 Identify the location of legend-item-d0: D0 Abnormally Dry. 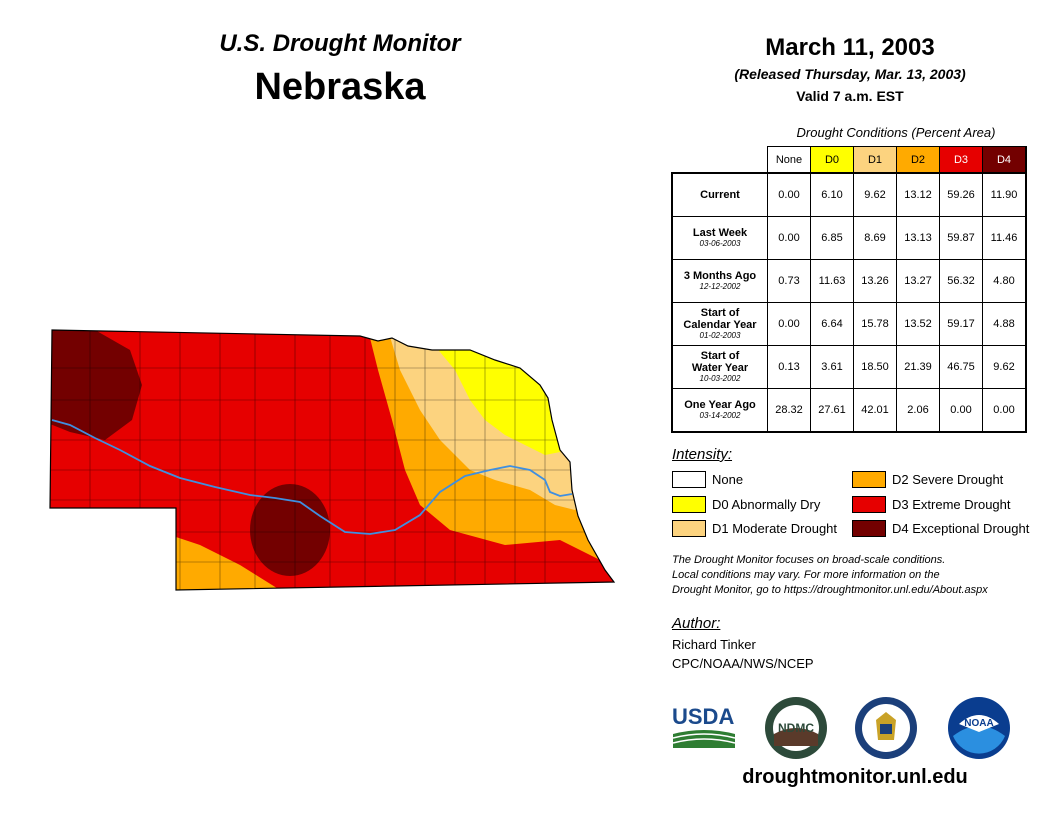
(746, 504).